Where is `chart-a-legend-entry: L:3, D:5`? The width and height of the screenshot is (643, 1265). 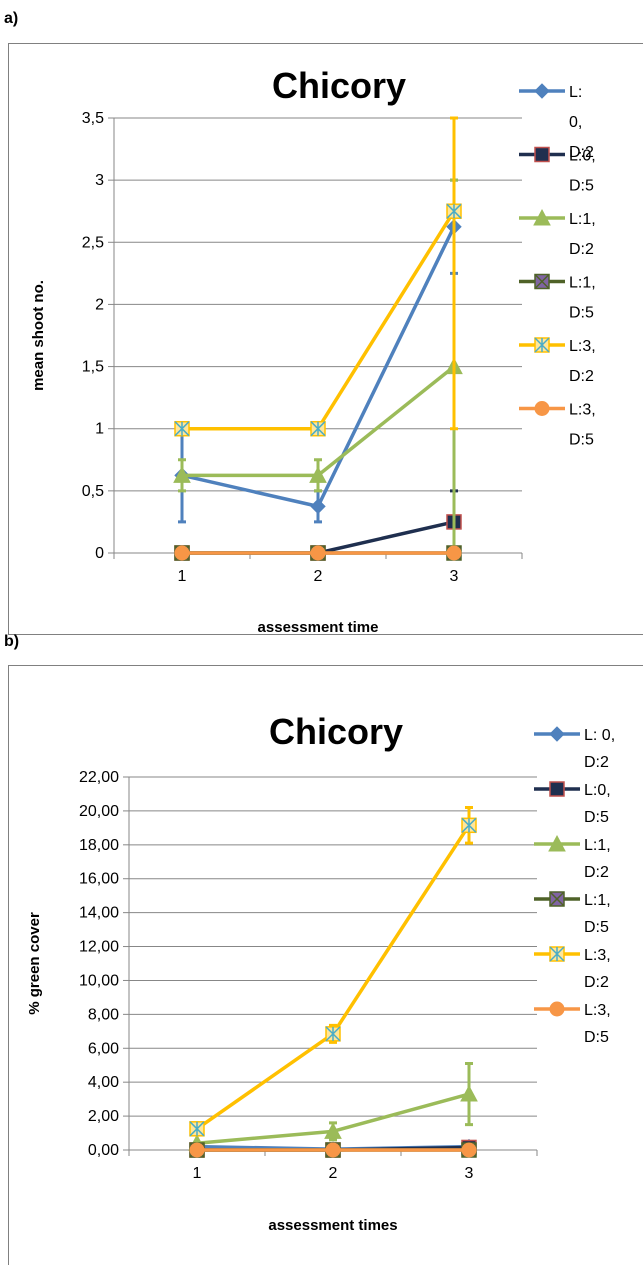
chart-a-legend-entry: L:3, D:5 is located at coordinates (557, 425).